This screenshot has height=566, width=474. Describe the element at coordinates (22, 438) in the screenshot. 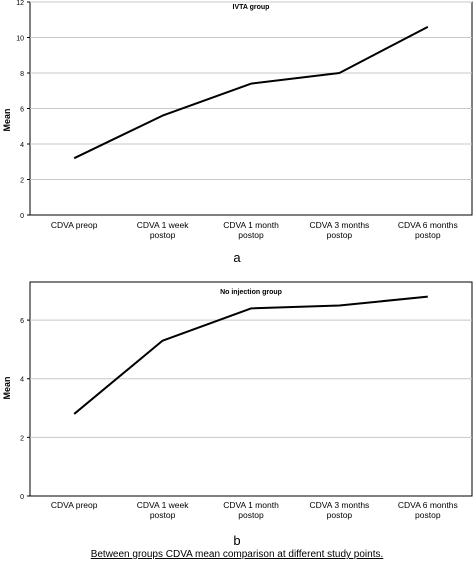

I see `panel-b-y-tick-label: 2` at that location.